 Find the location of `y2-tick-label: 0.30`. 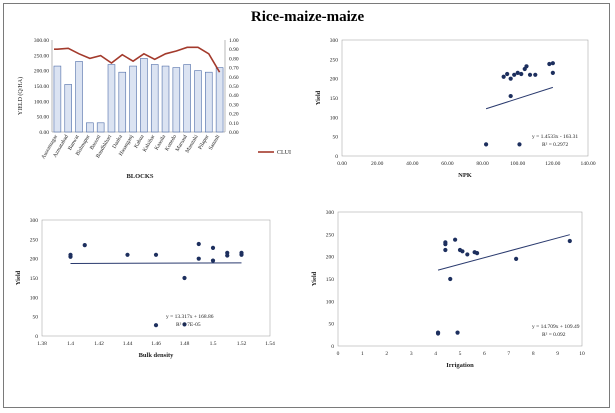

y2-tick-label: 0.30 is located at coordinates (234, 105).